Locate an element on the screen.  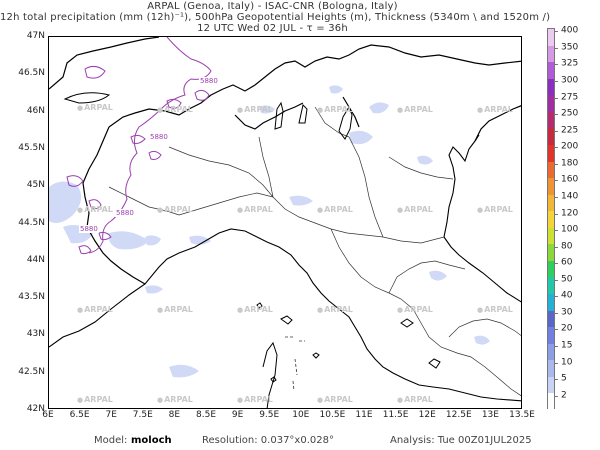
island-pianosa is located at coordinates (273, 379).